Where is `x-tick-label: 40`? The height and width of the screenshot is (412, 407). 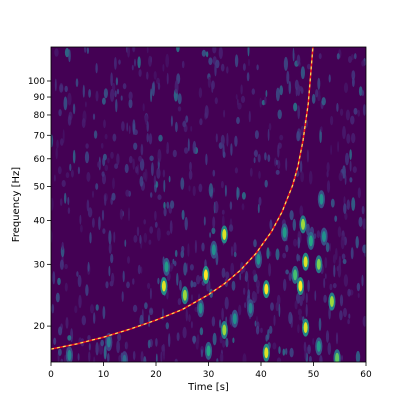
x-tick-label: 40 is located at coordinates (261, 375).